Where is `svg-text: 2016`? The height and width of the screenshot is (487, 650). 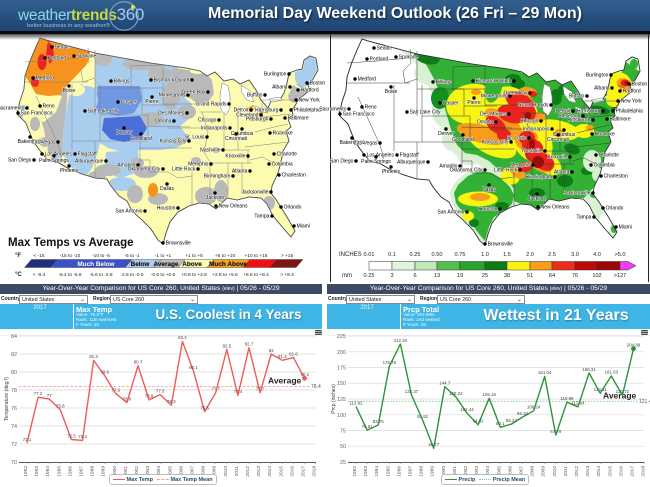 svg-text: 2016 is located at coordinates (621, 471).